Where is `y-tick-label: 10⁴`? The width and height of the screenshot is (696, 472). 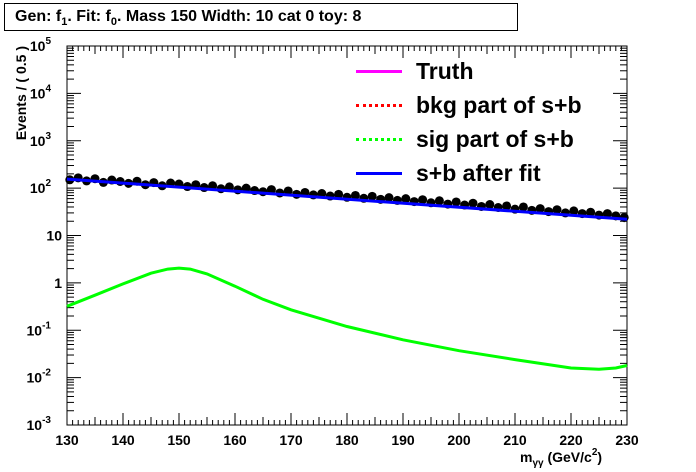 y-tick-label: 10⁴ is located at coordinates (41, 92).